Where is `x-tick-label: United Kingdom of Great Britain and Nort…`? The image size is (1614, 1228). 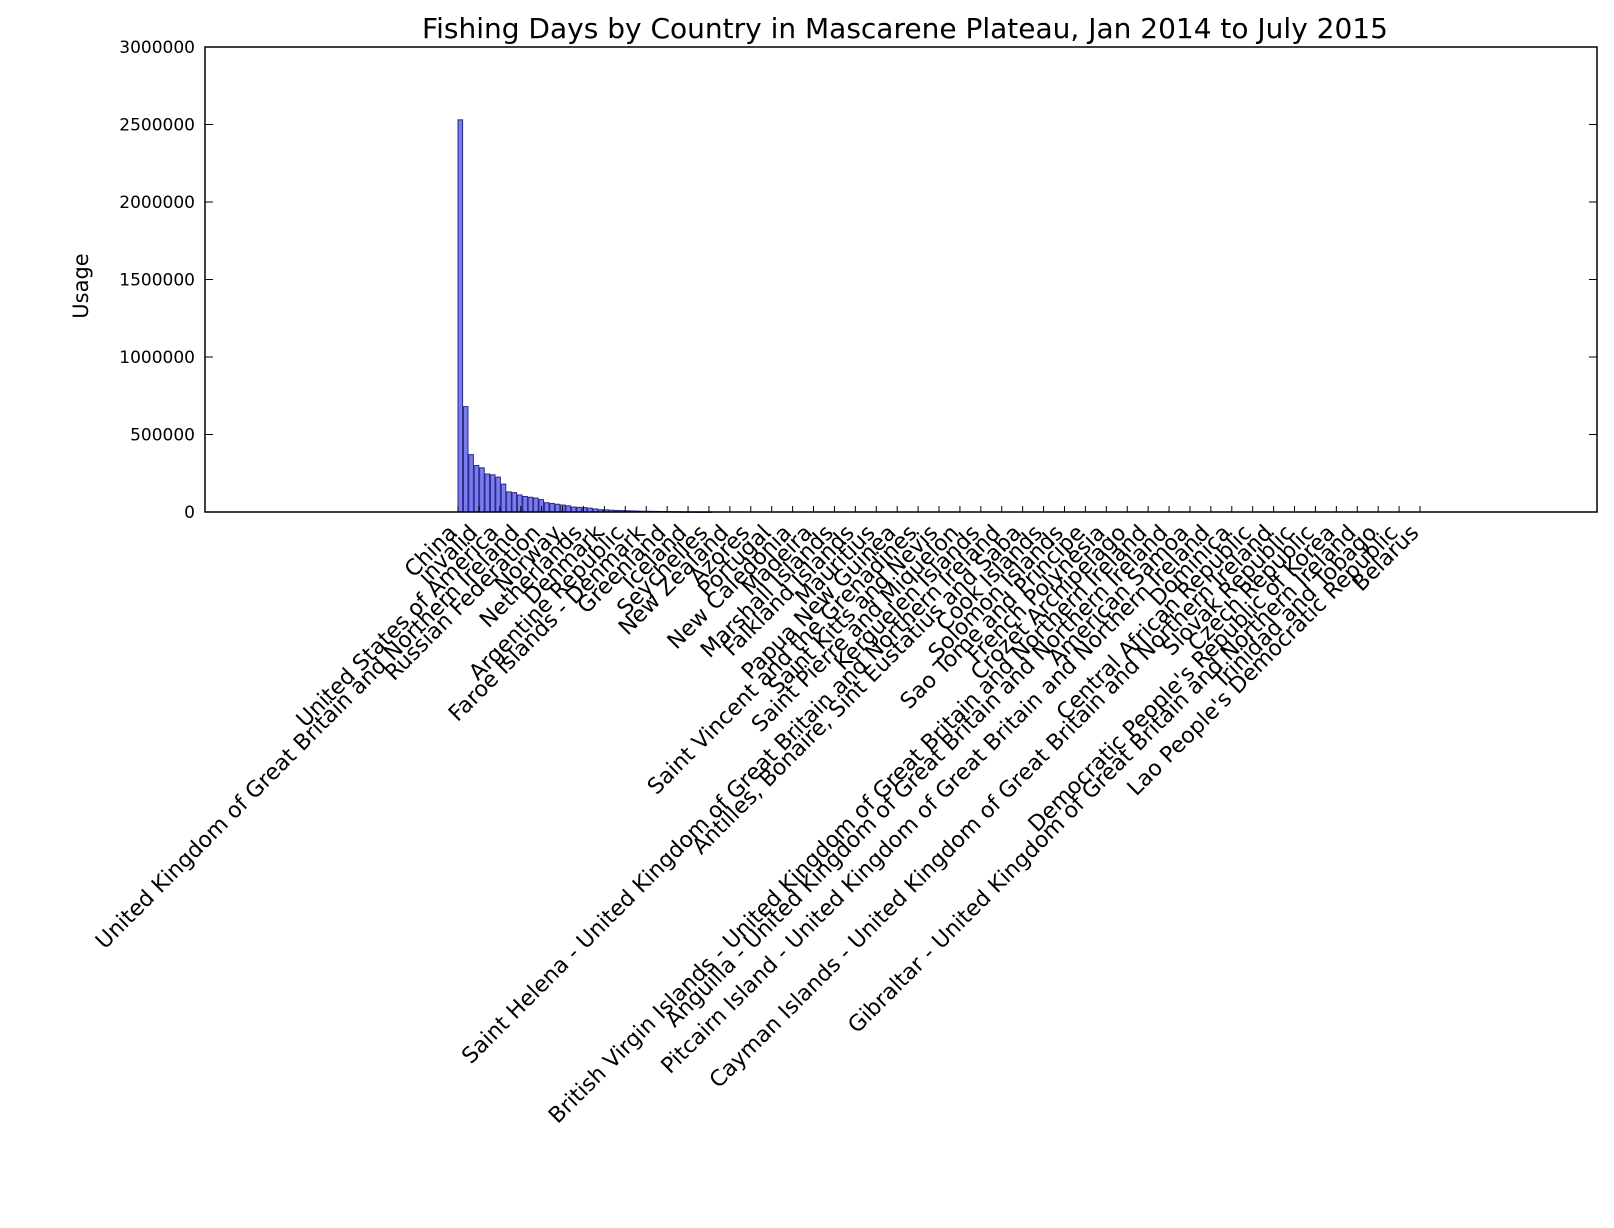
x-tick-label: United Kingdom of Great Britain and Nort… is located at coordinates (308, 738).